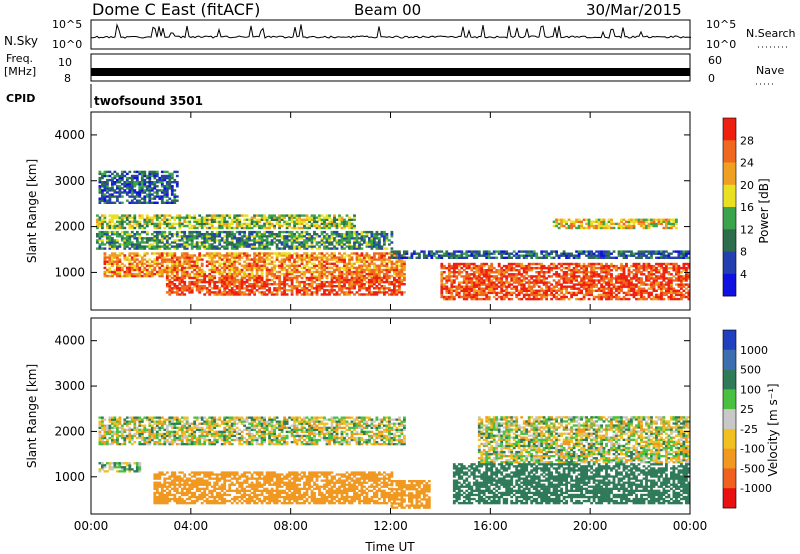 Image resolution: width=800 pixels, height=554 pixels. What do you see at coordinates (400, 34) in the screenshot?
I see `nsky-strip: N.Sky 10^5 10^0 10^5 10^0 N.Search` at bounding box center [400, 34].